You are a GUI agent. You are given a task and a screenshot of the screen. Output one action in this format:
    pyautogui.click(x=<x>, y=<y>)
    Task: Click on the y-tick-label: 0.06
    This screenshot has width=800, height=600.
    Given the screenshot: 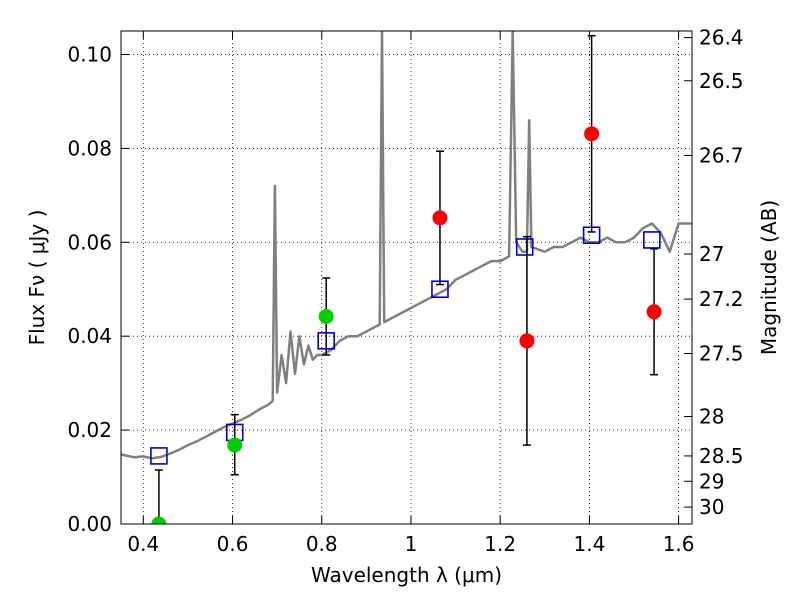 What is the action you would take?
    pyautogui.click(x=89, y=242)
    